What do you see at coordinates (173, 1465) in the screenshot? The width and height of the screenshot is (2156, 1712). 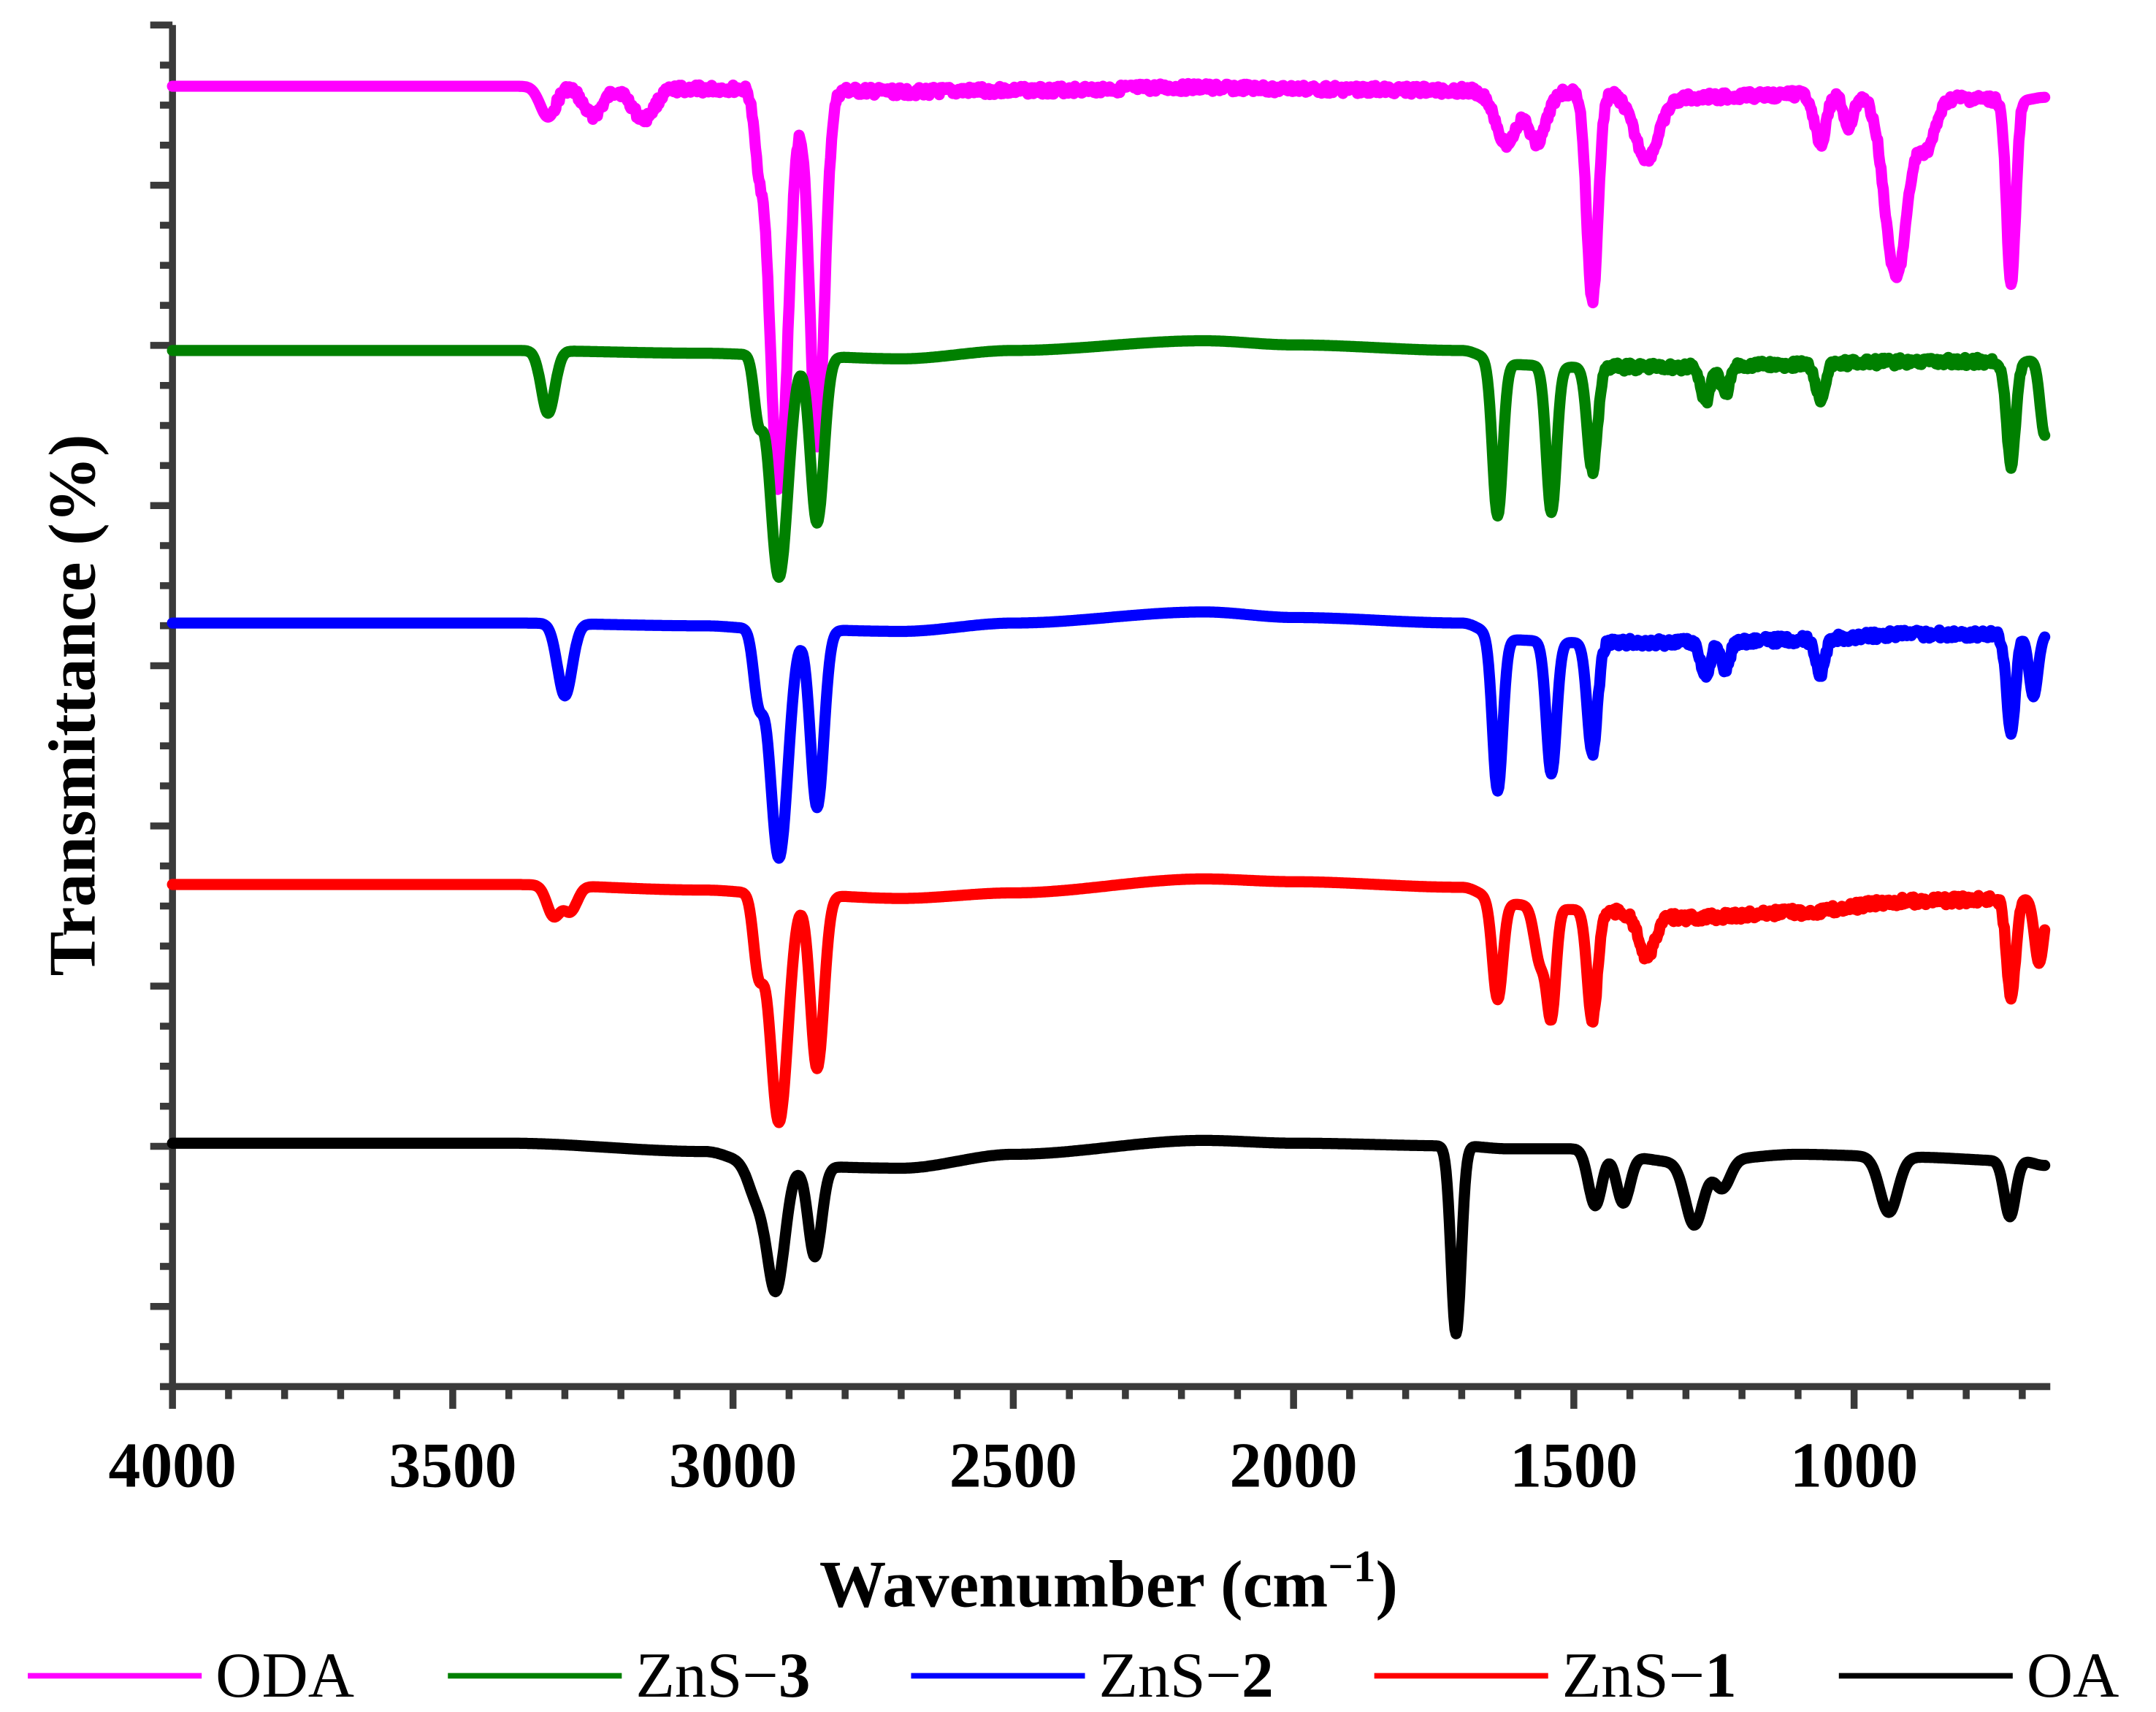 I see `x-tick-label: 4000` at bounding box center [173, 1465].